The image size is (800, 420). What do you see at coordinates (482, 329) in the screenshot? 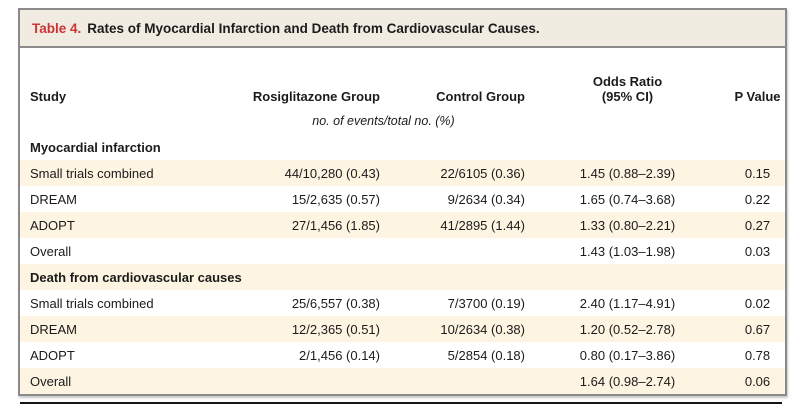
I see `control-cell: 10/2634 (0.38)` at bounding box center [482, 329].